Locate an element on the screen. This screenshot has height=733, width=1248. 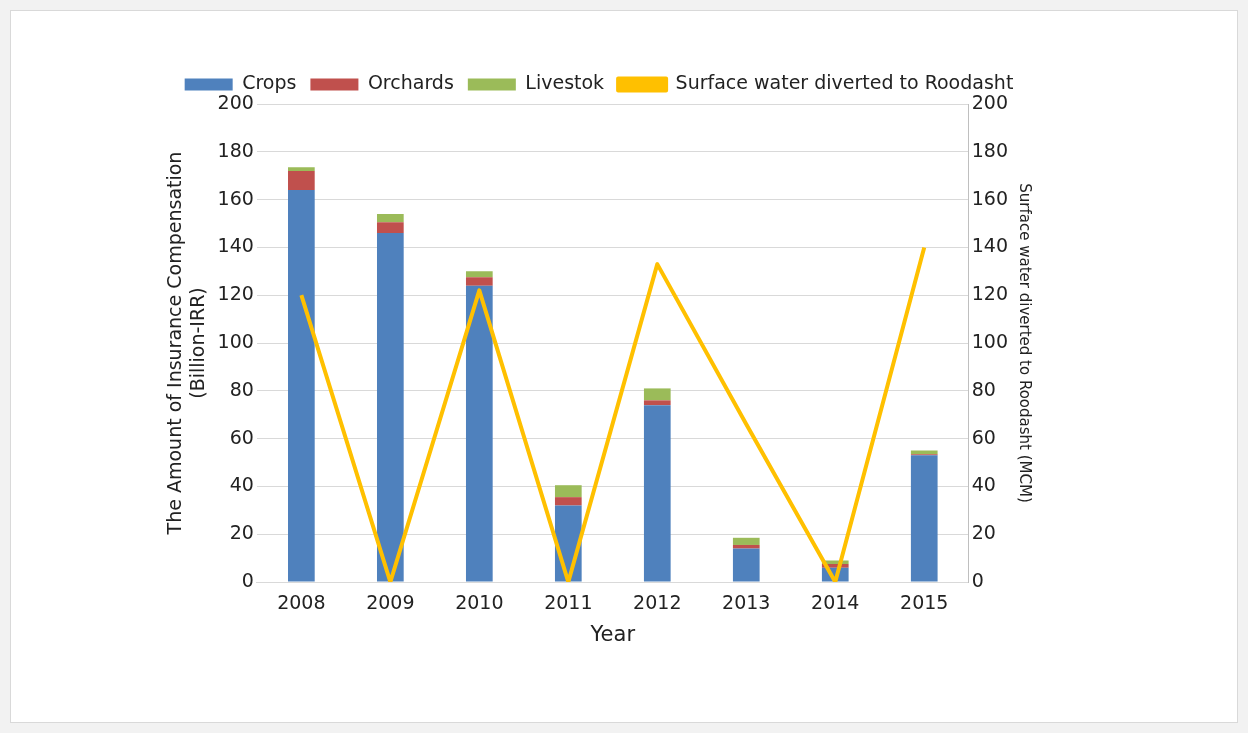
x-tick-label: 2011 is located at coordinates (568, 602).